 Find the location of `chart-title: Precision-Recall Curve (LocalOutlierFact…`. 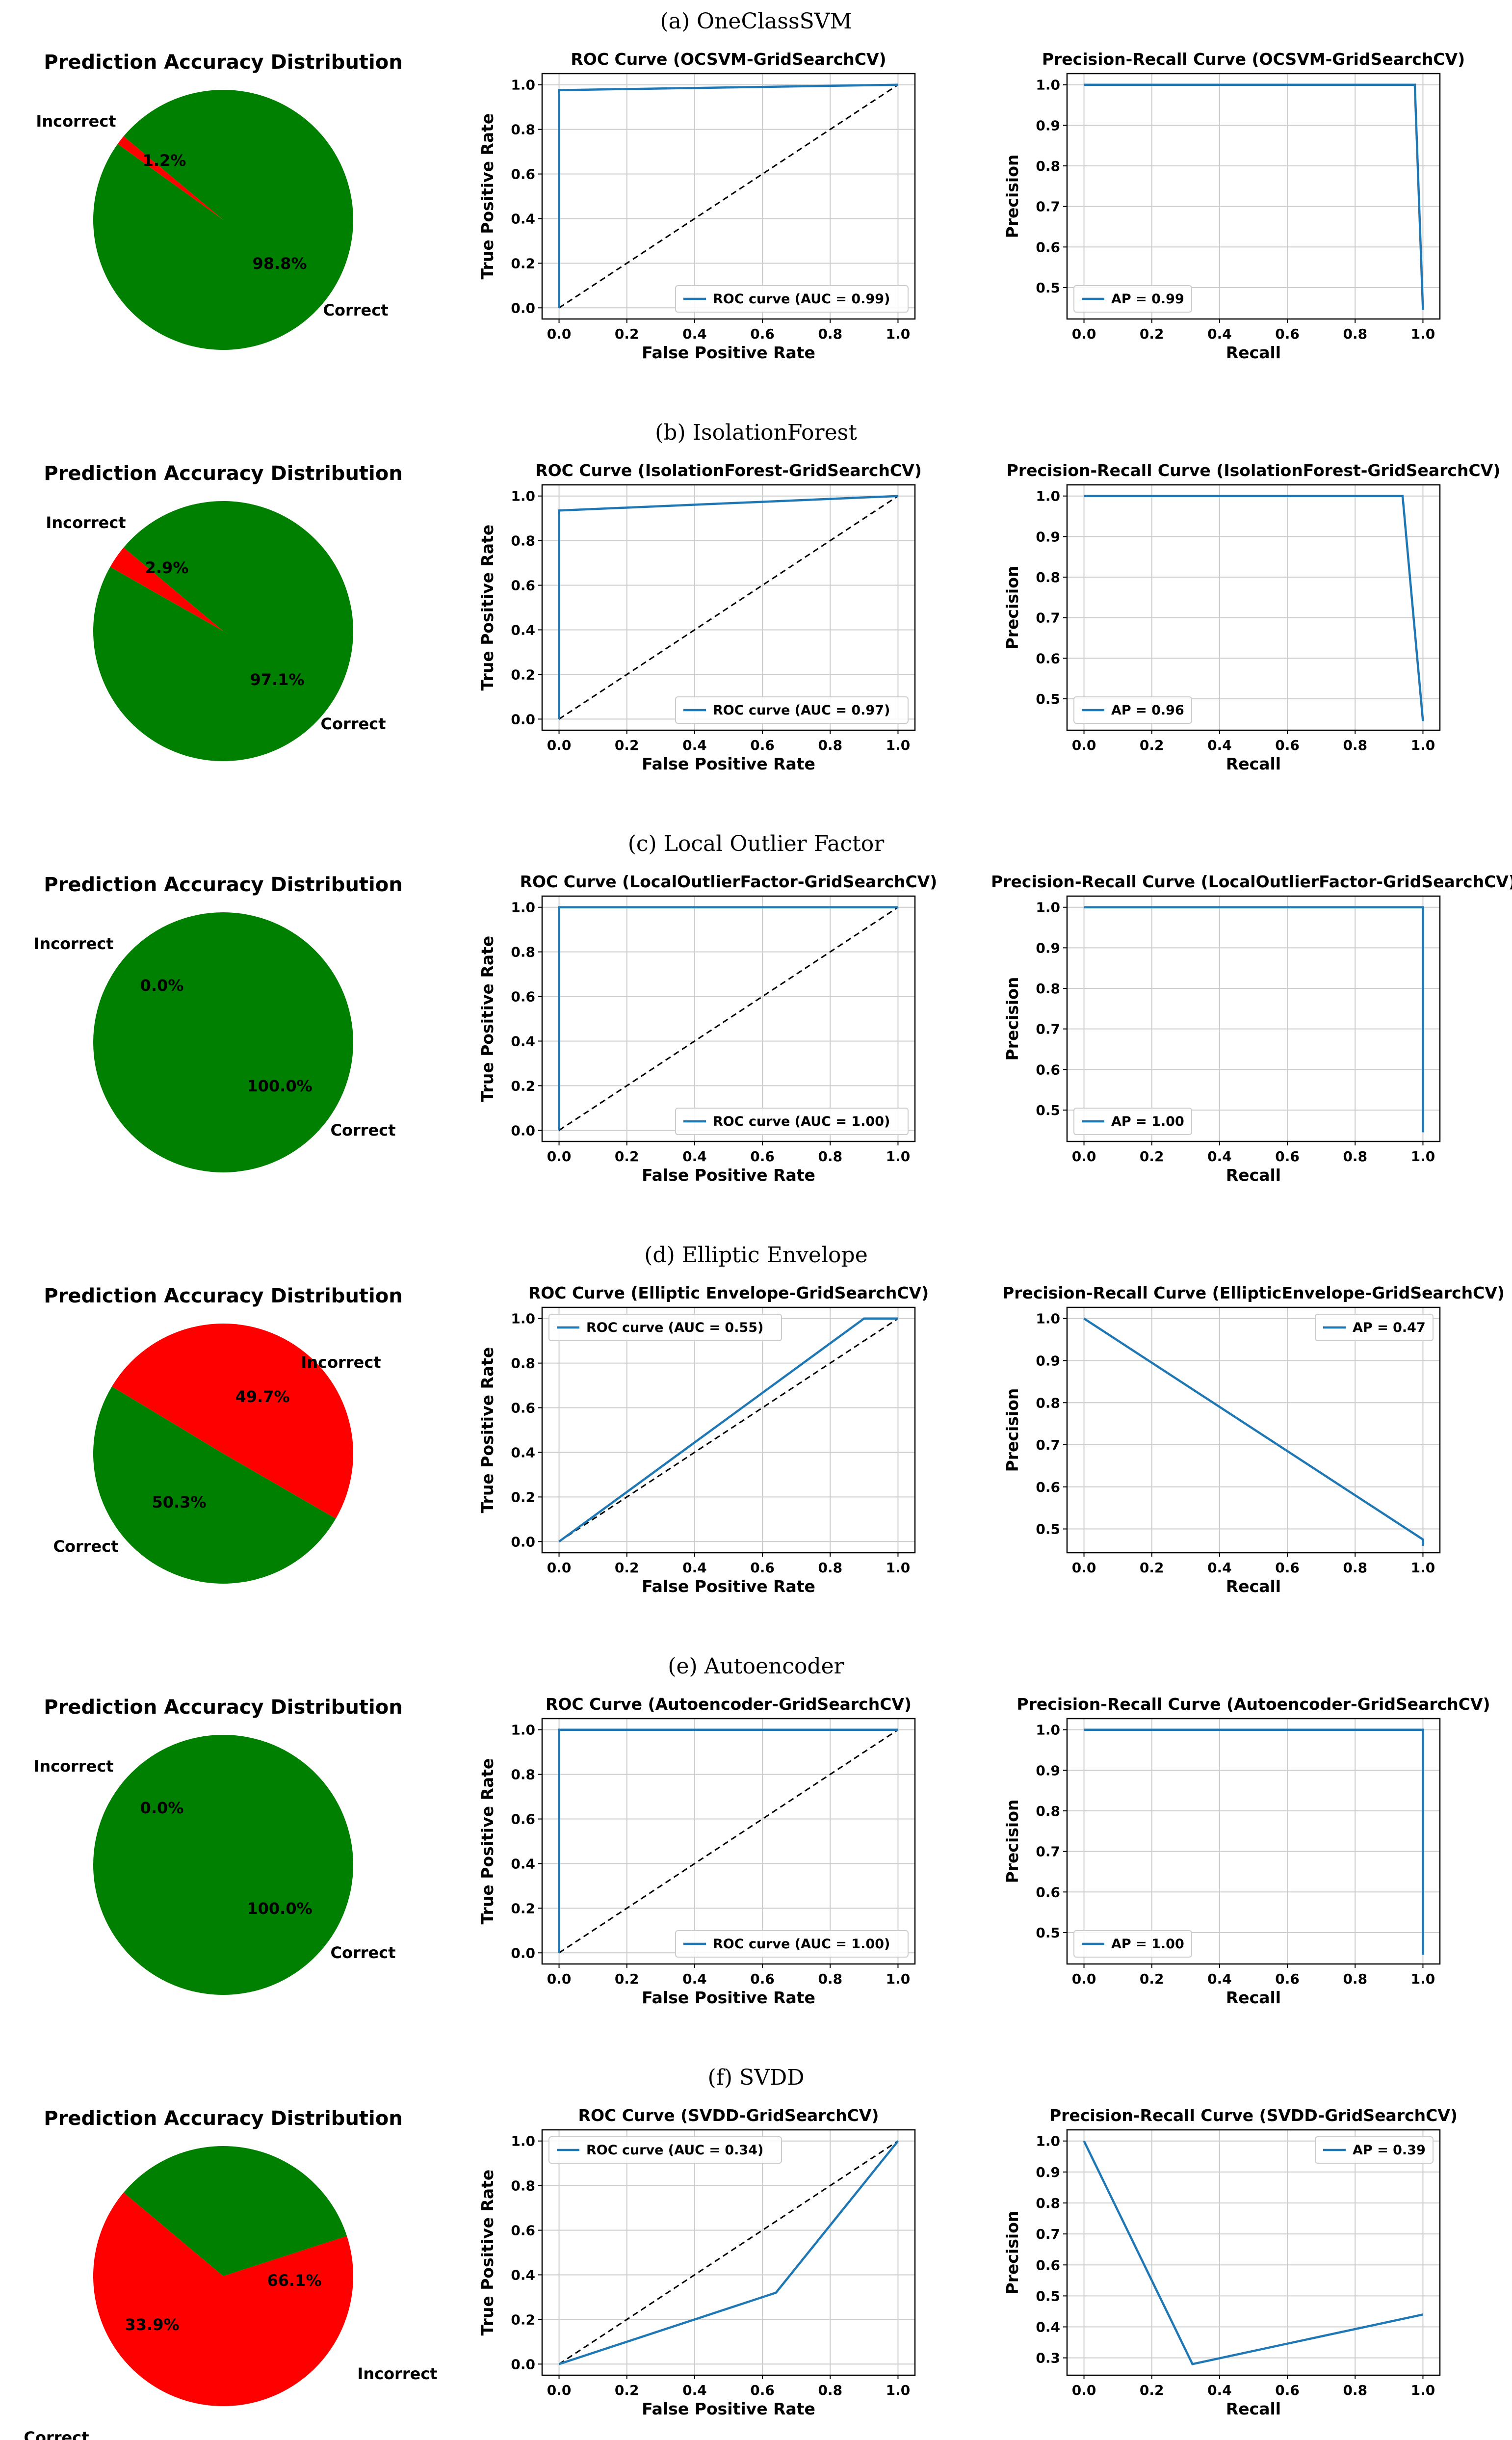

chart-title: Precision-Recall Curve (LocalOutlierFact… is located at coordinates (1251, 881).